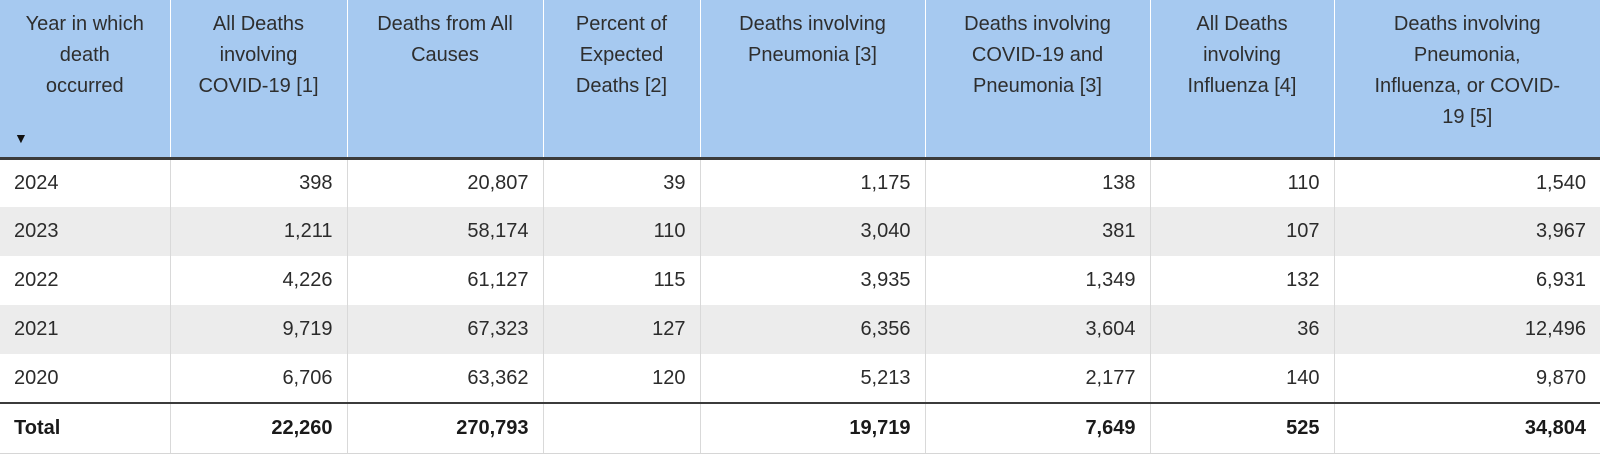 The width and height of the screenshot is (1600, 470). I want to click on header-influenza-deaths: All Deaths involving Influenza [4], so click(1242, 80).